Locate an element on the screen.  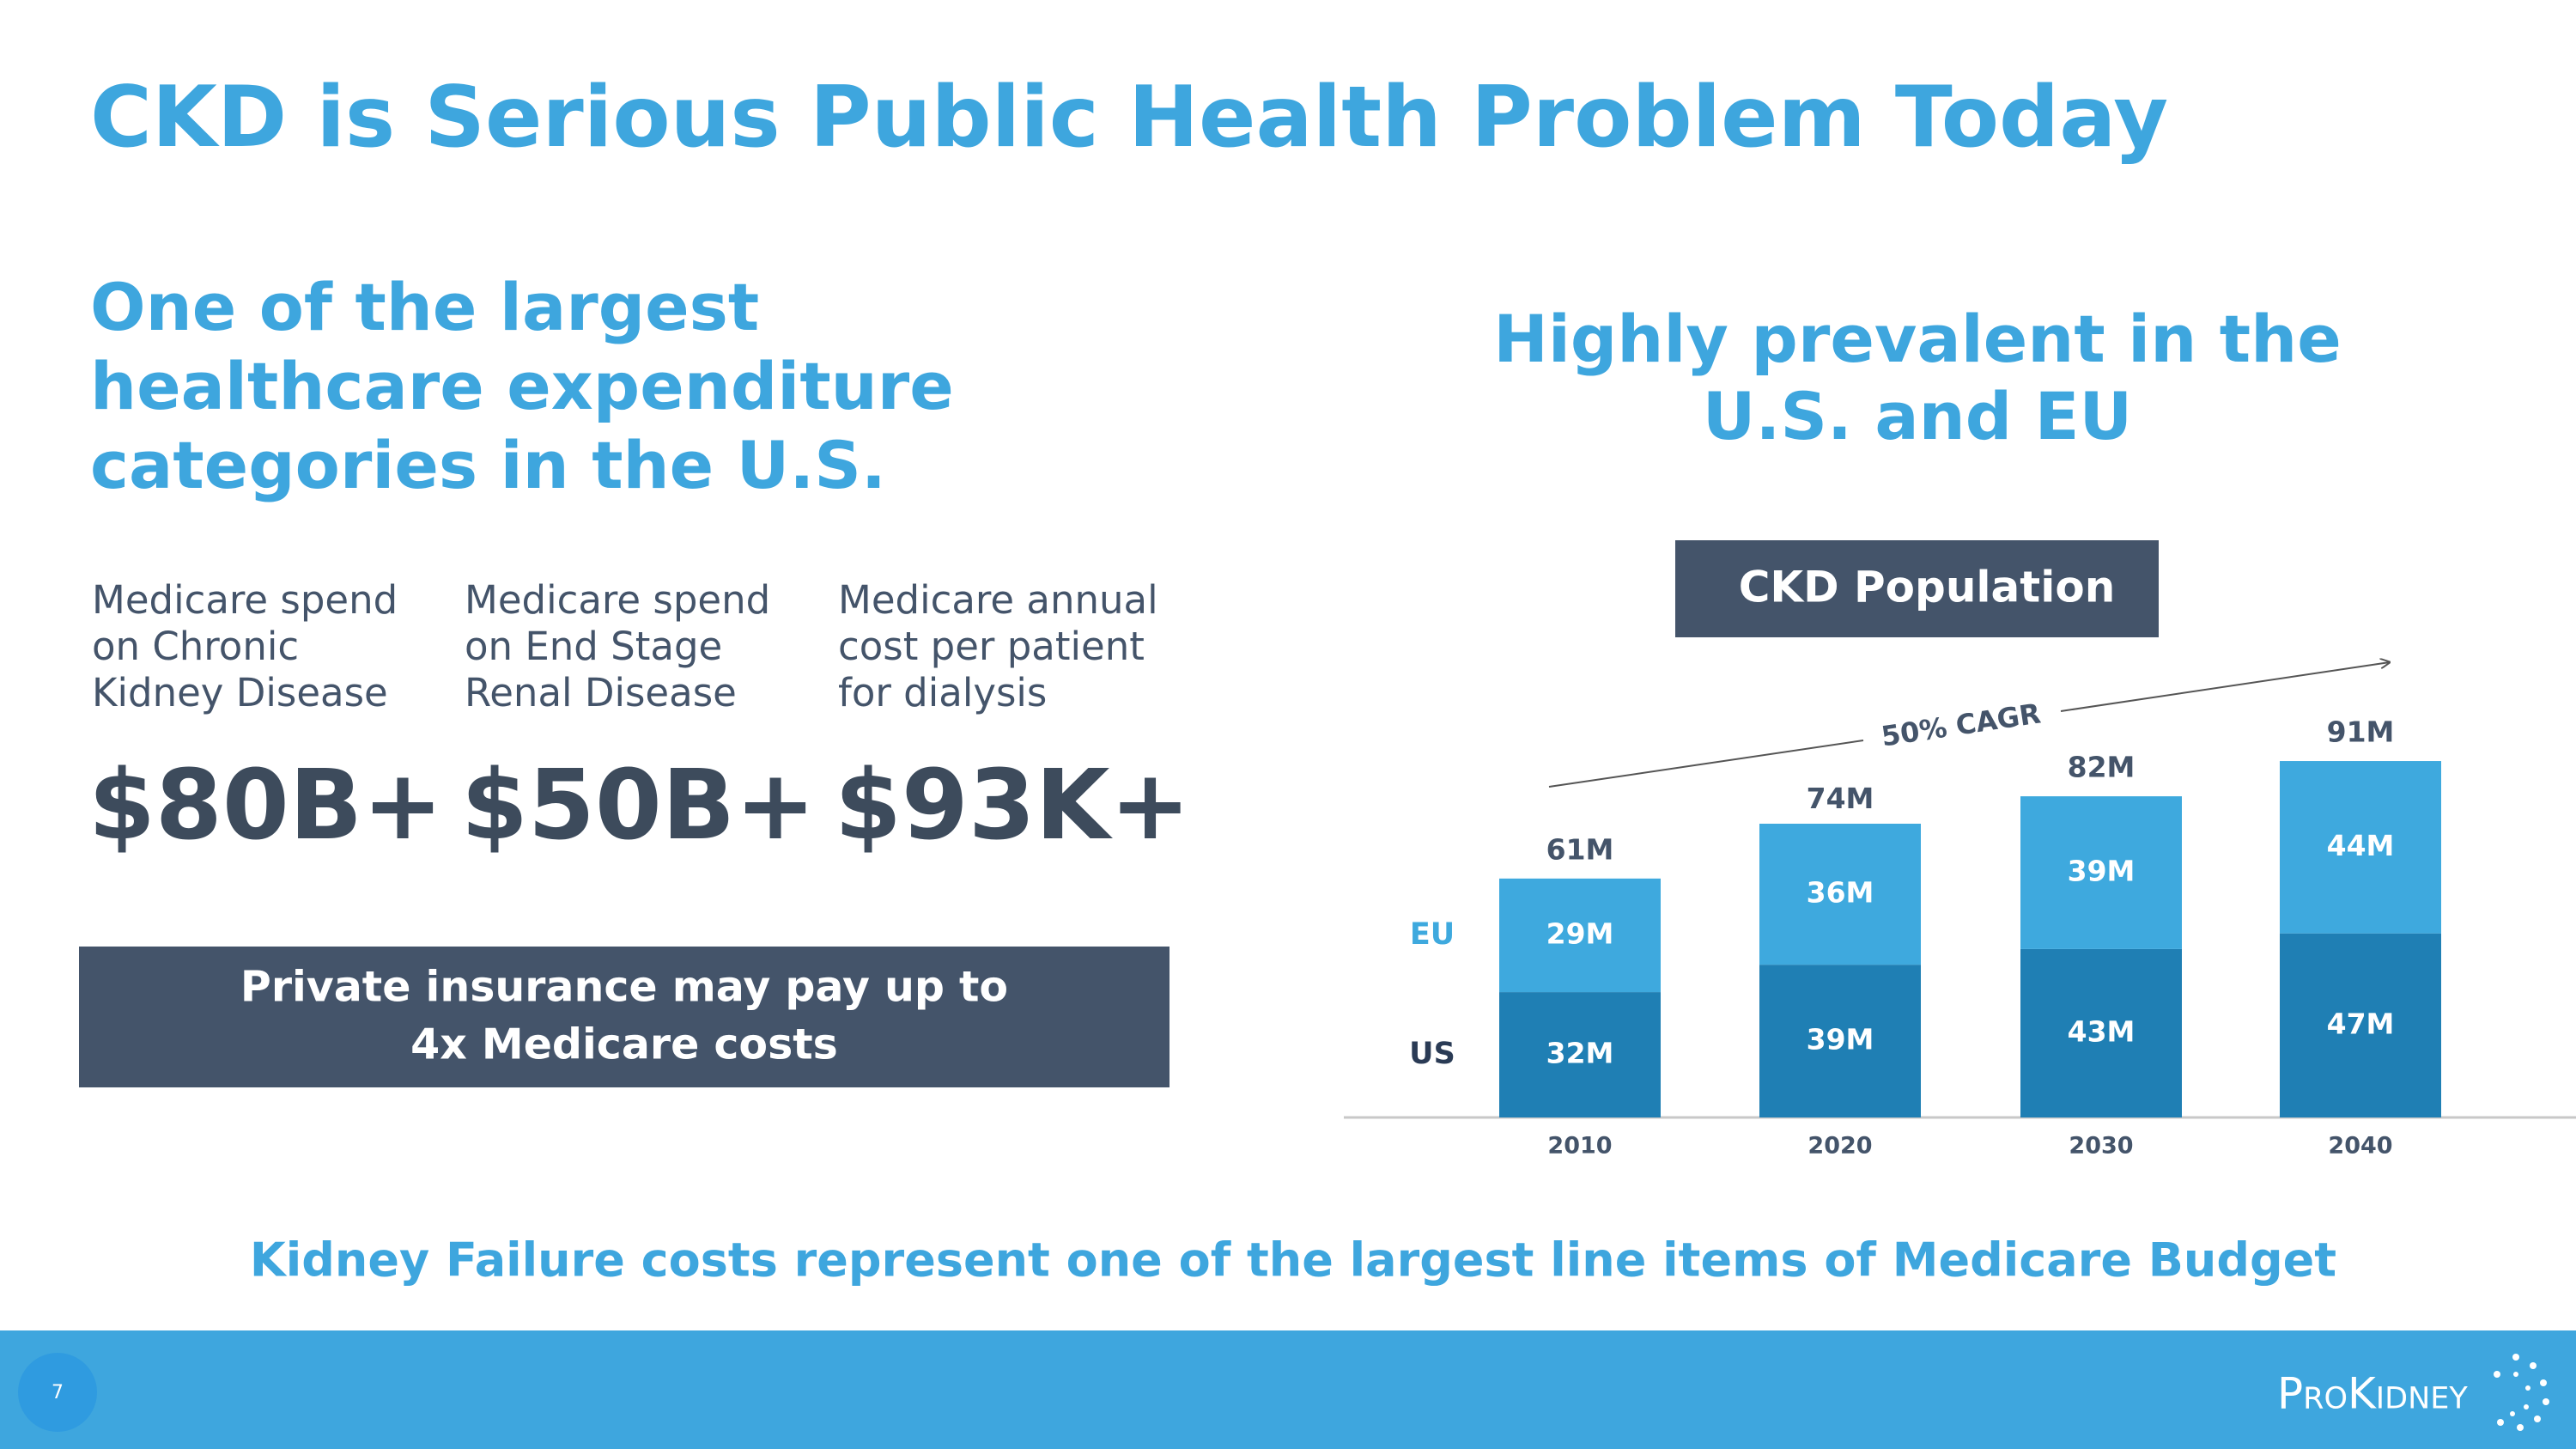
chart-title-box is located at coordinates (1917, 588).